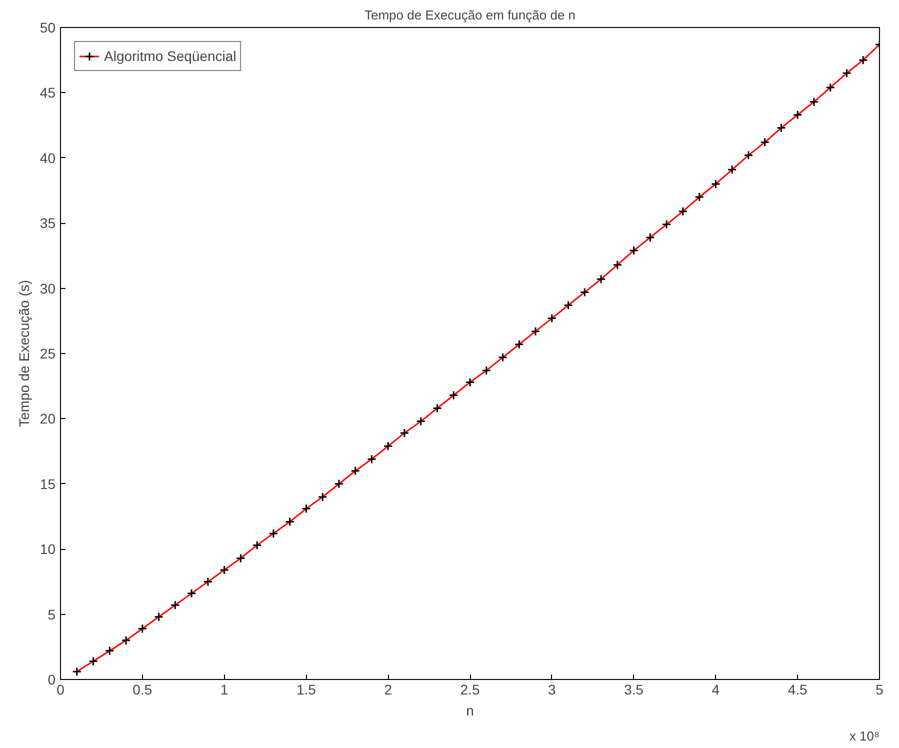  I want to click on x-tick-label: 3.5, so click(634, 690).